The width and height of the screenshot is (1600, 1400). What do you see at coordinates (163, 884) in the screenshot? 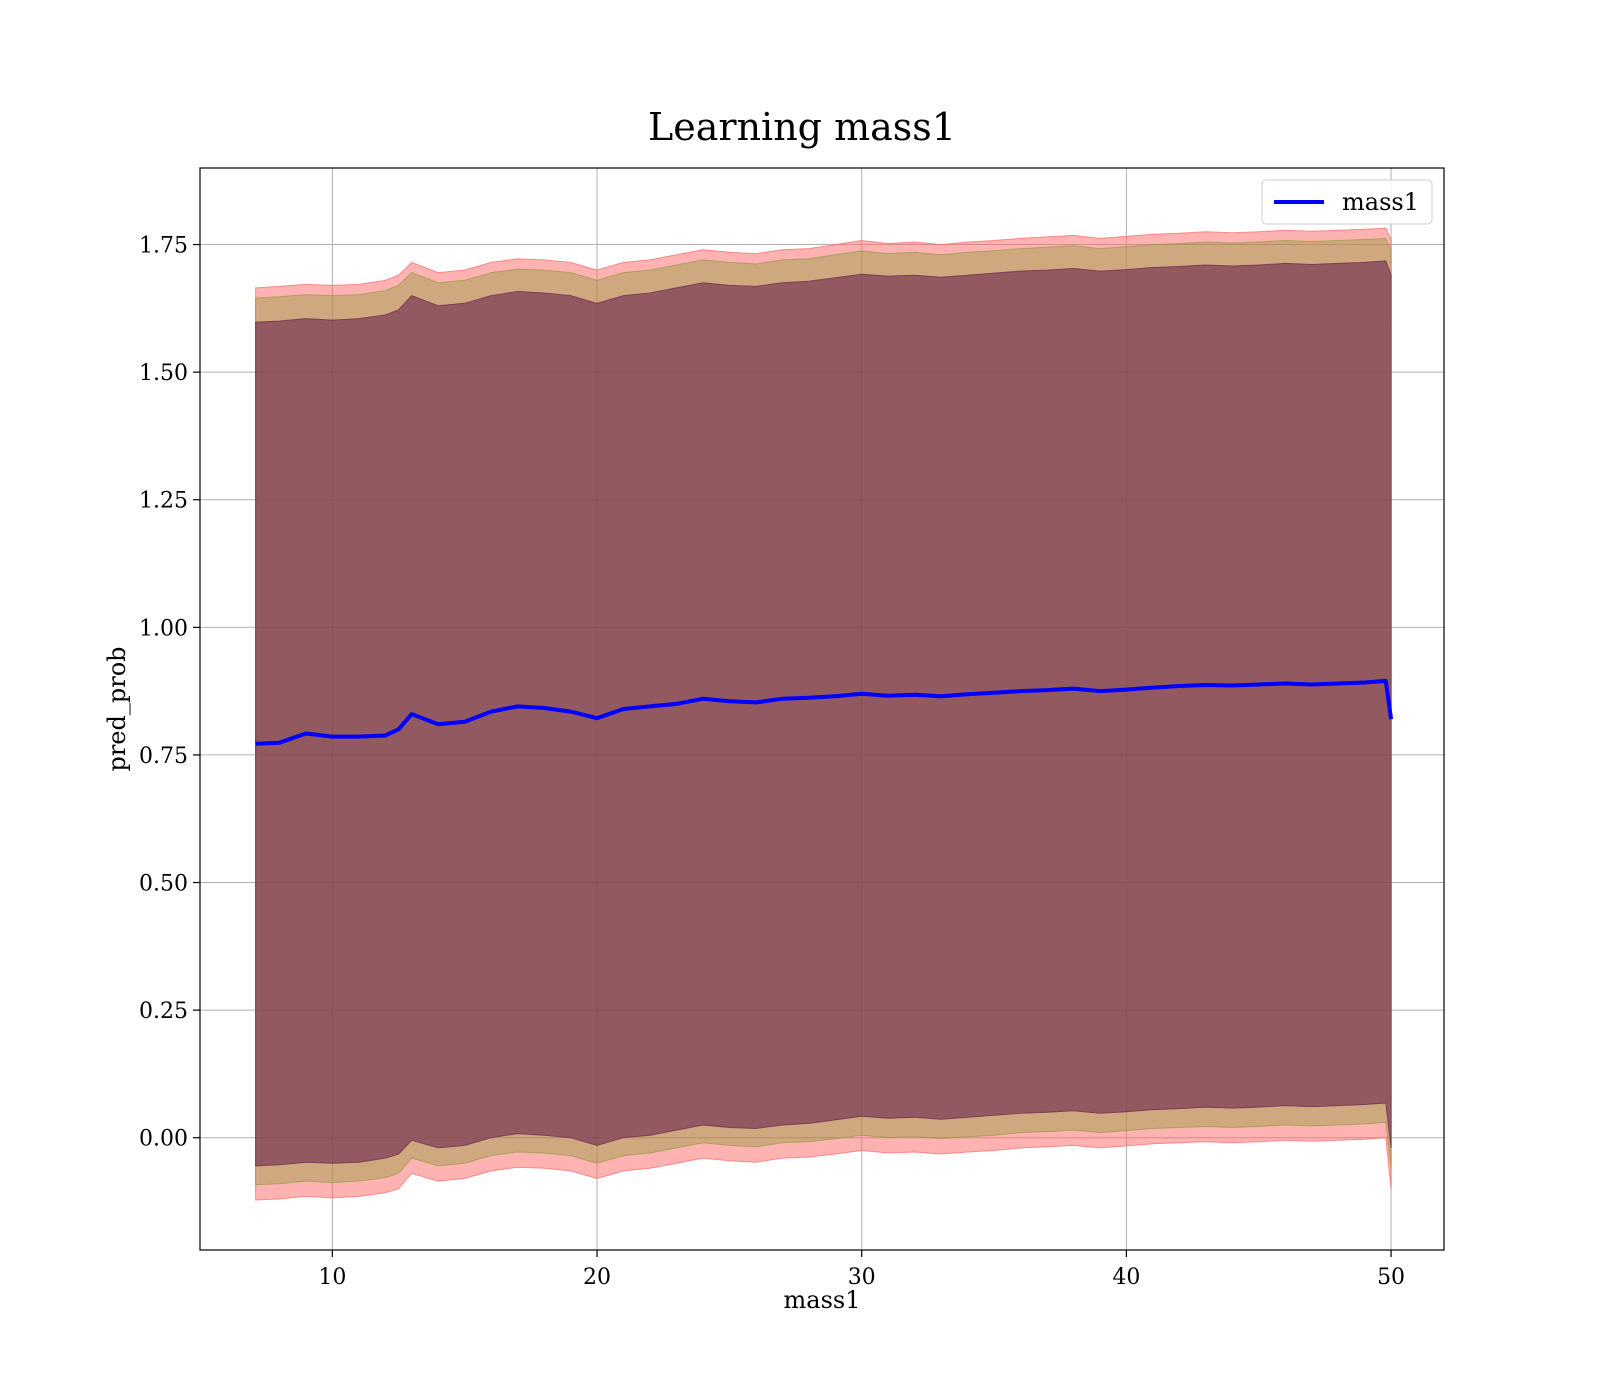
I see `y-tick-label: 0.50` at bounding box center [163, 884].